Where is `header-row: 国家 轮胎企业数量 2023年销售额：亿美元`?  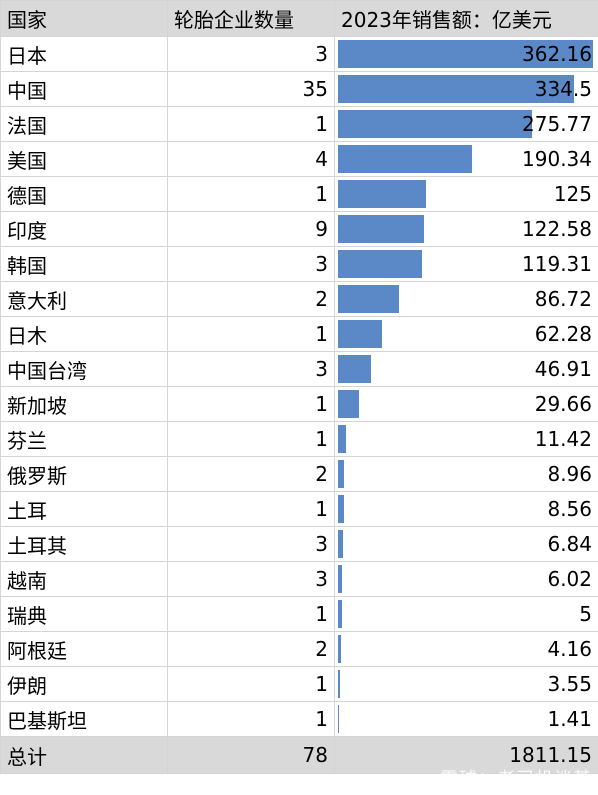 header-row: 国家 轮胎企业数量 2023年销售额：亿美元 is located at coordinates (299, 18).